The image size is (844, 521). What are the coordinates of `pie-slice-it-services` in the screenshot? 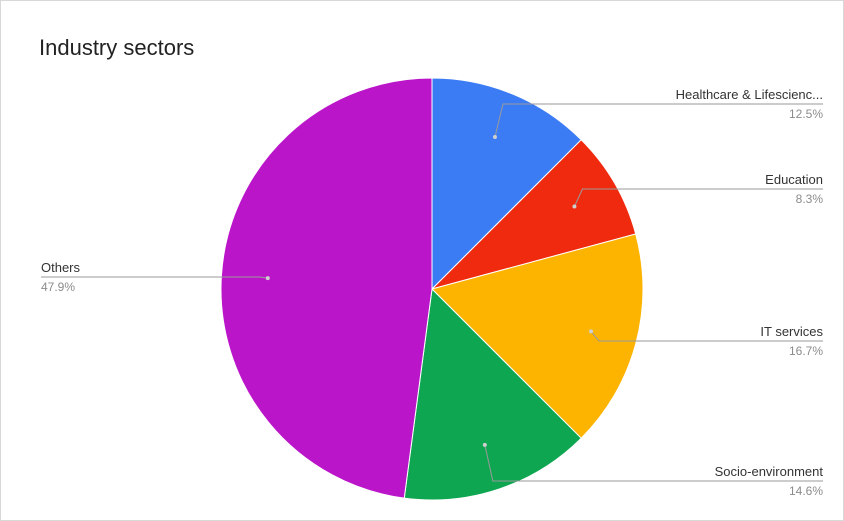 It's located at (537, 336).